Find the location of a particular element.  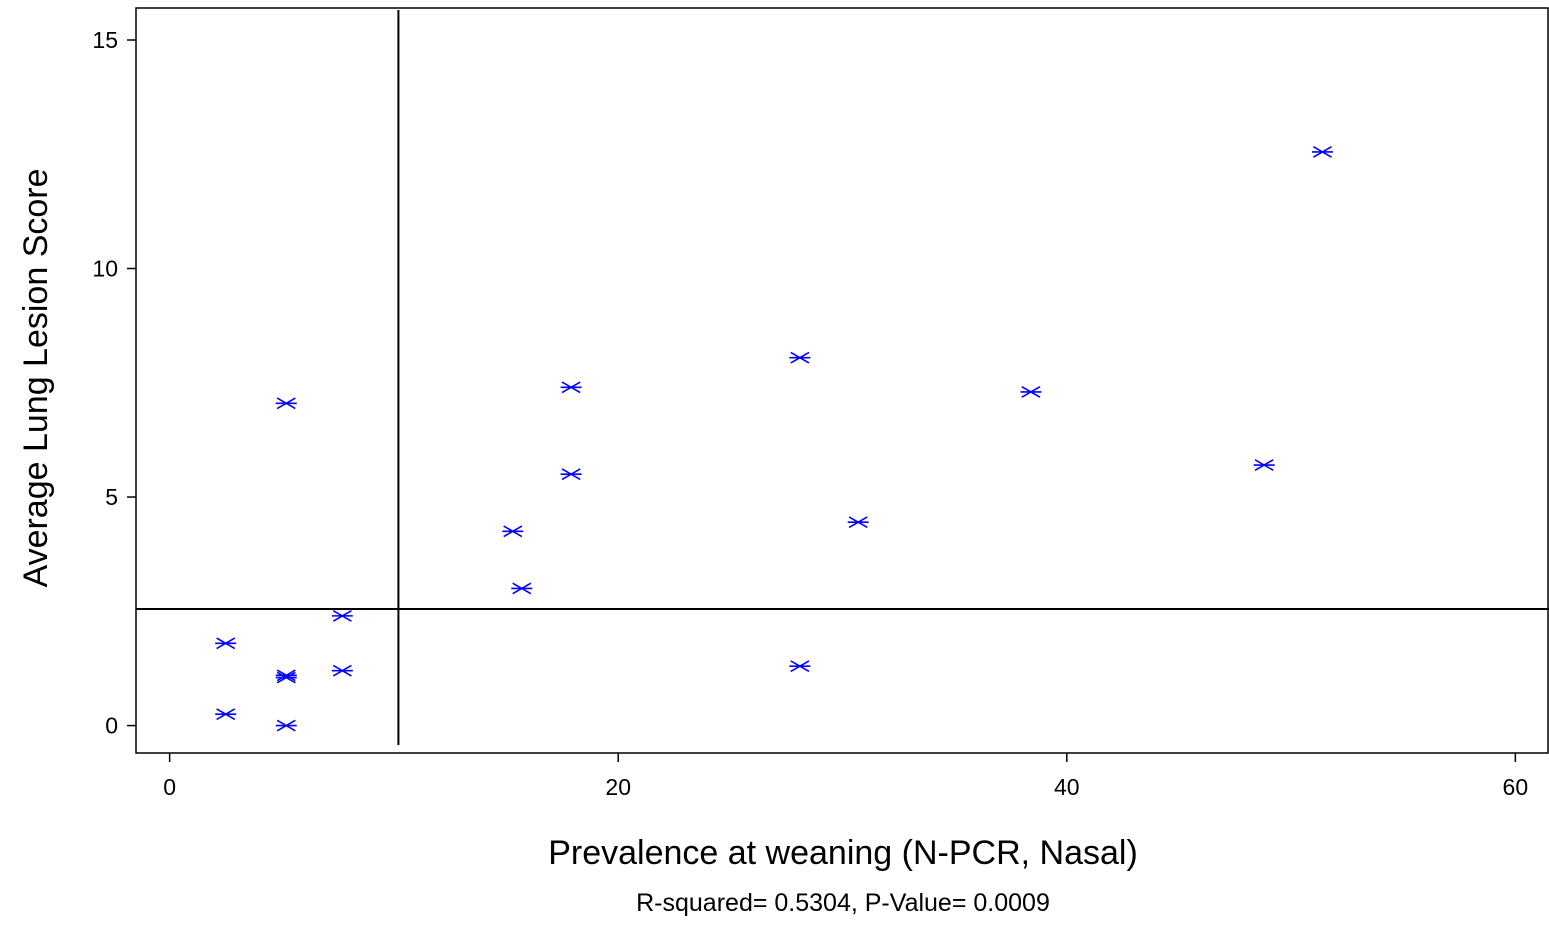

y-axis-title: Average Lung Lesion Score is located at coordinates (36, 377).